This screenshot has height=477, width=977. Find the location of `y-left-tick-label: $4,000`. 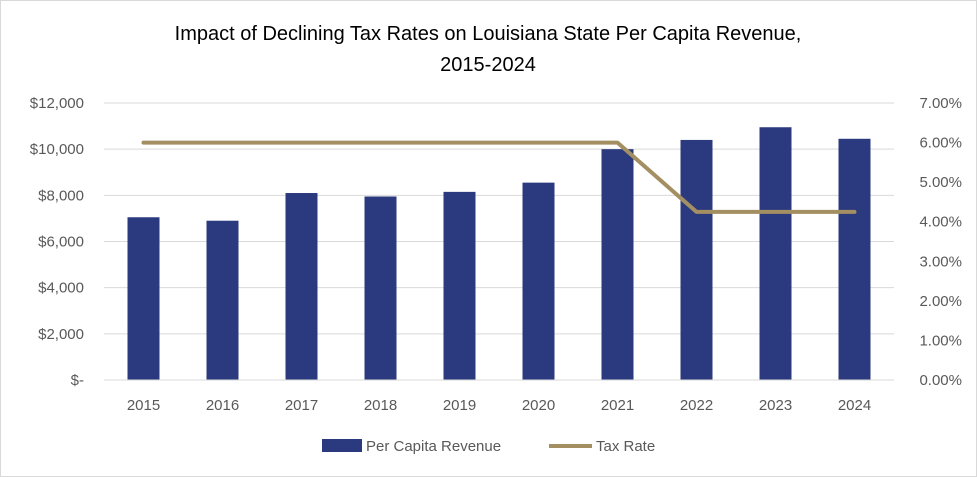

y-left-tick-label: $4,000 is located at coordinates (61, 288).